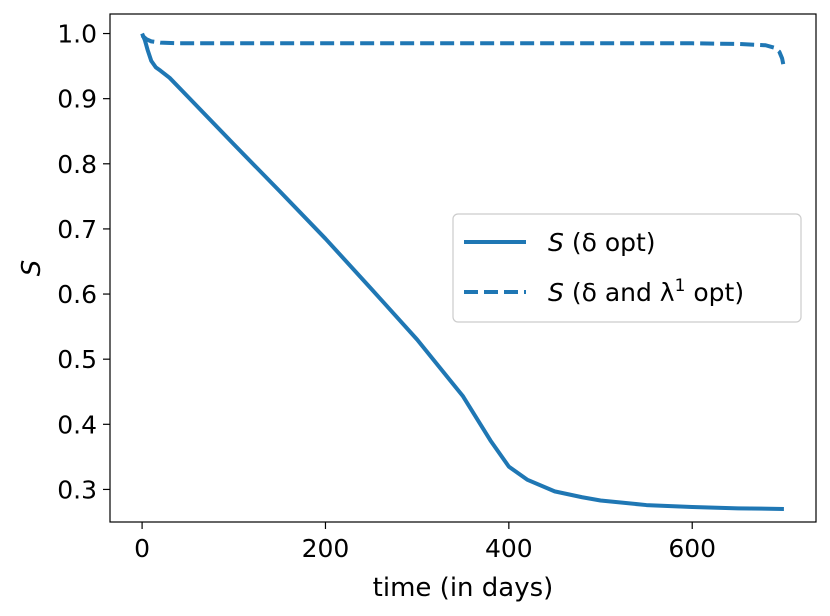 Image resolution: width=830 pixels, height=616 pixels. Describe the element at coordinates (714, 292) in the screenshot. I see `legend-entry-1-tail: opt)` at that location.